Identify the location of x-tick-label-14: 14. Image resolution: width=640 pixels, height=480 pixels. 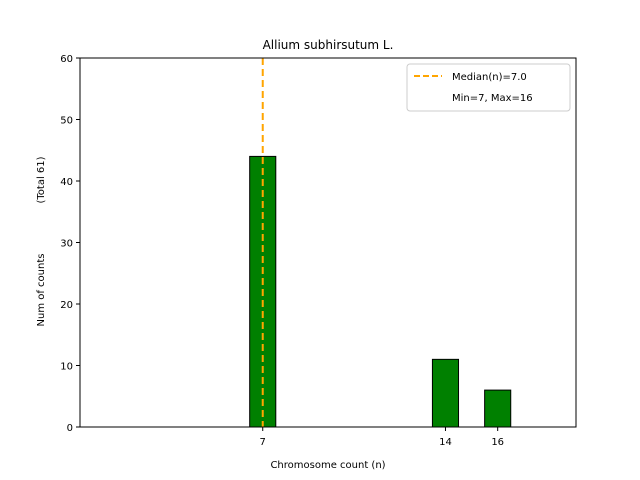
(445, 442).